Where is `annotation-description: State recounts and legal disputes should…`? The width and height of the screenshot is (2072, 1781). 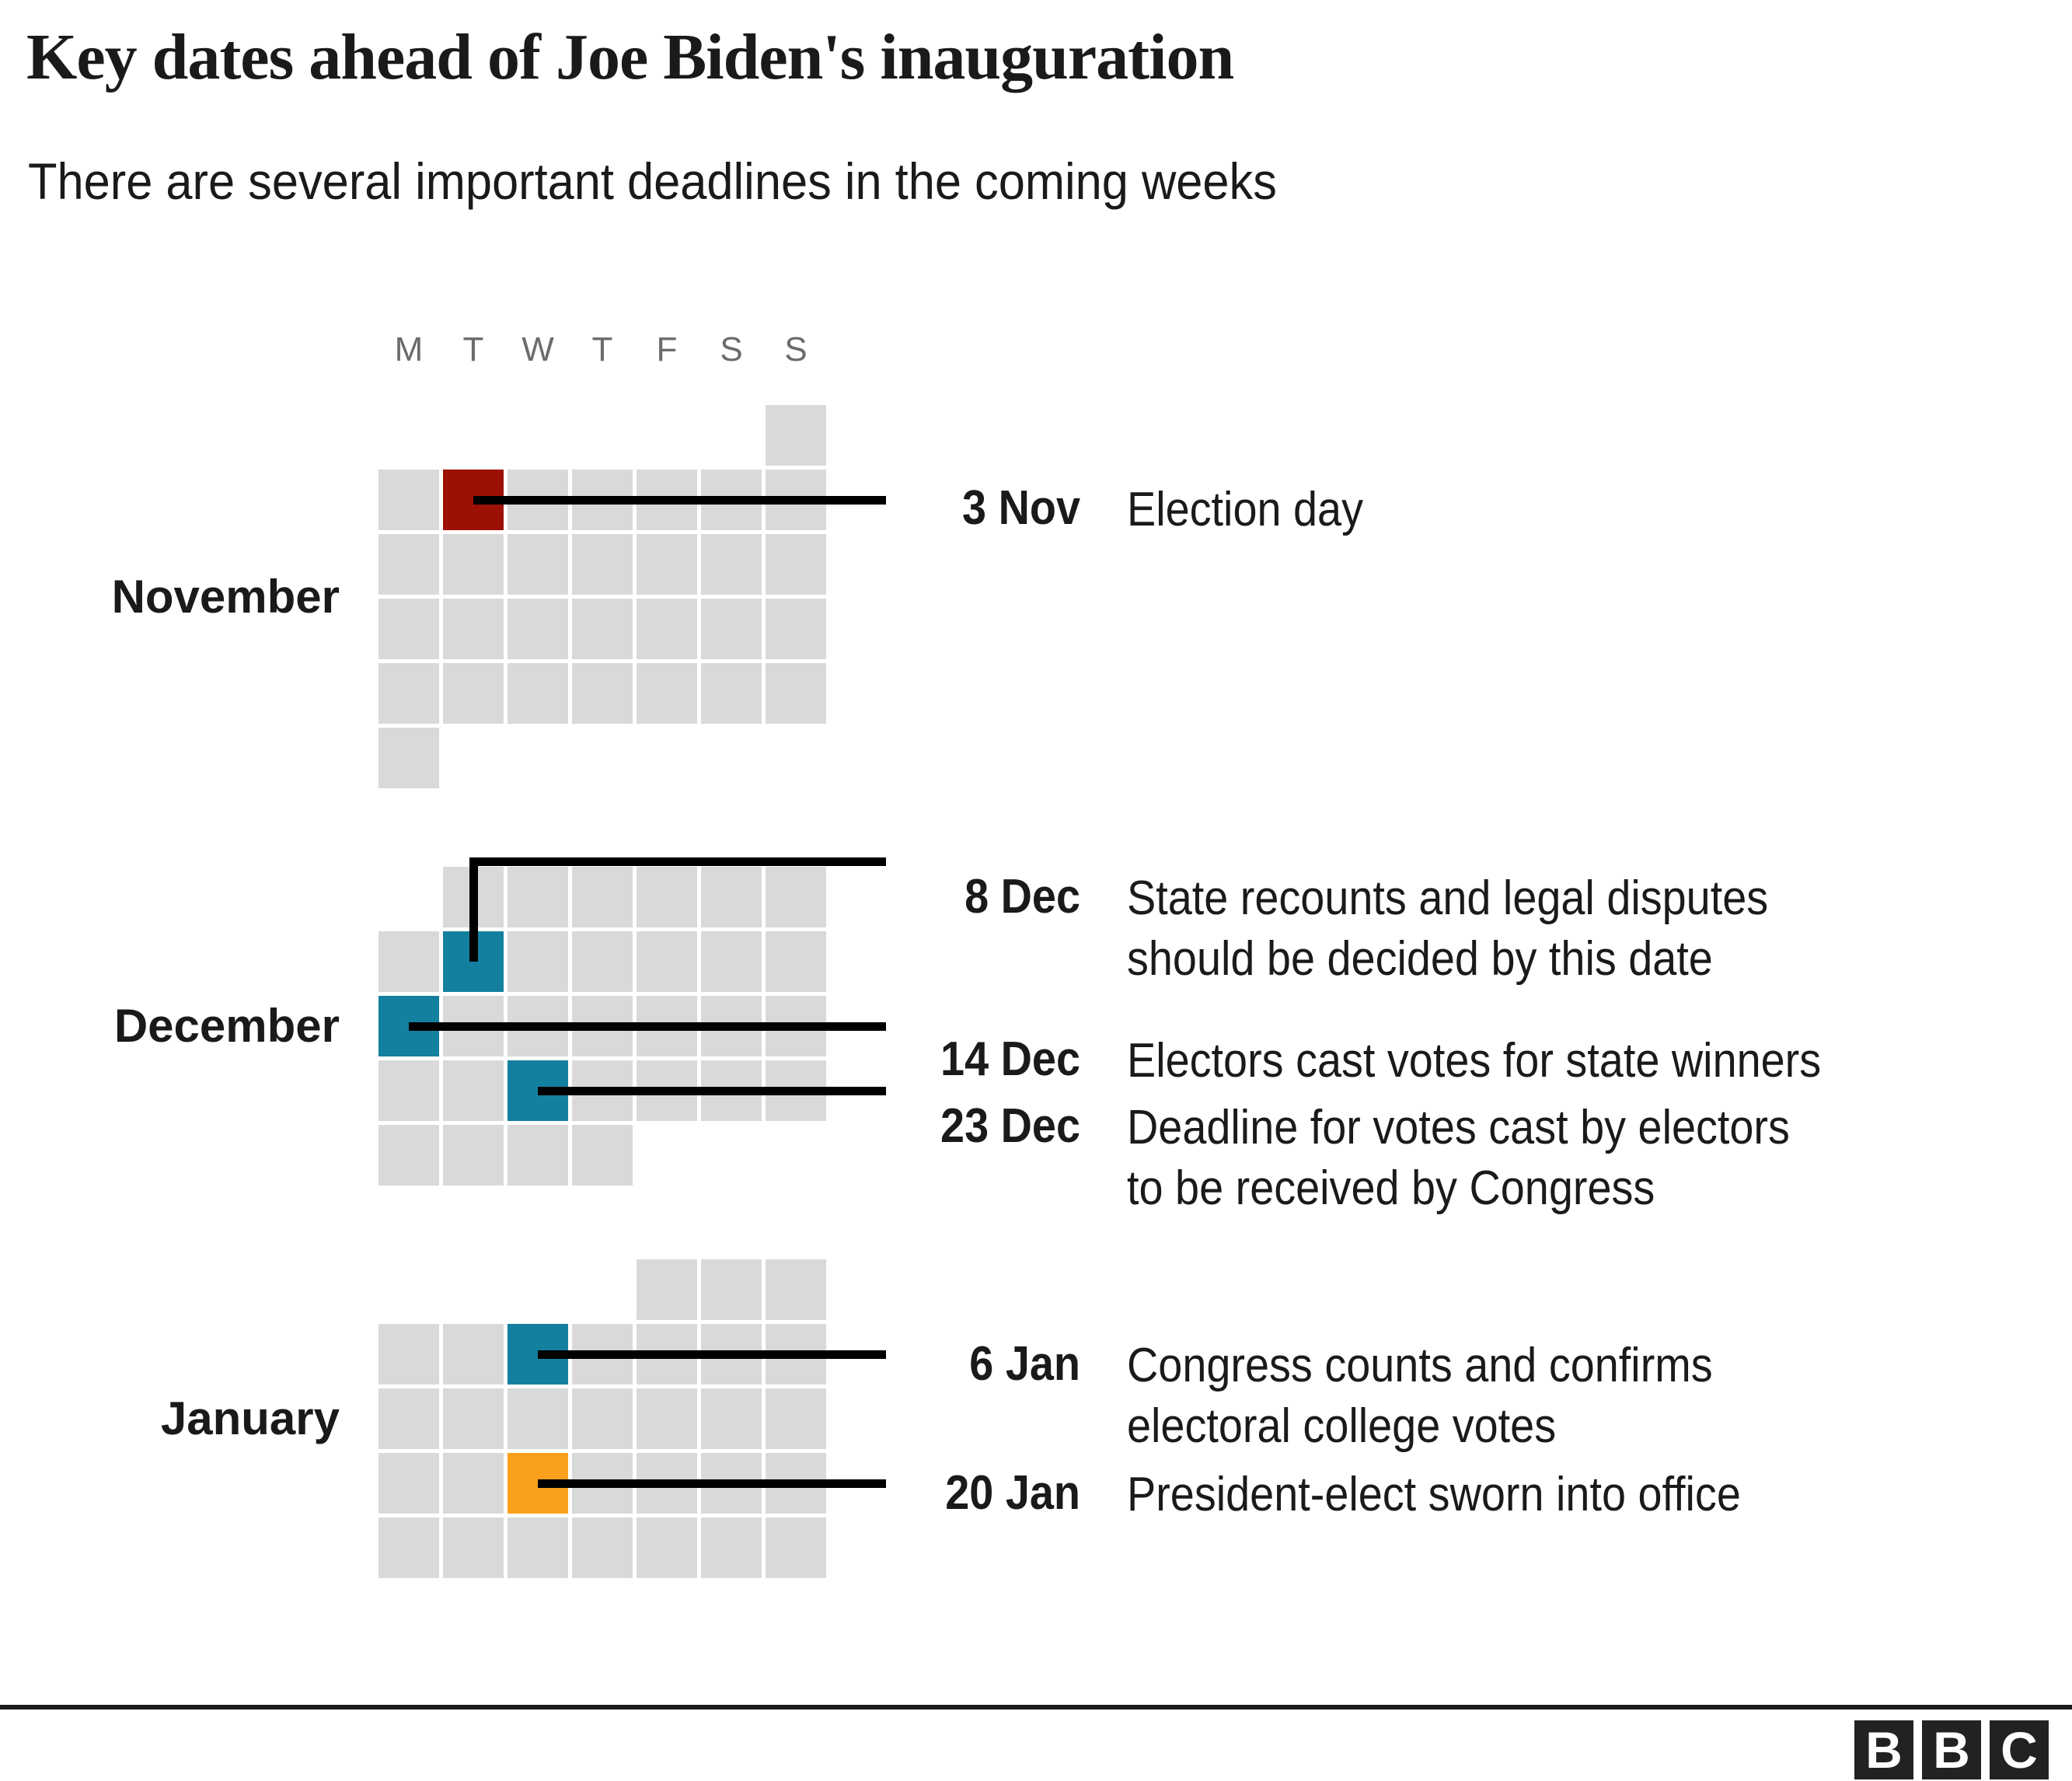
annotation-description: State recounts and legal disputes should… is located at coordinates (1448, 928).